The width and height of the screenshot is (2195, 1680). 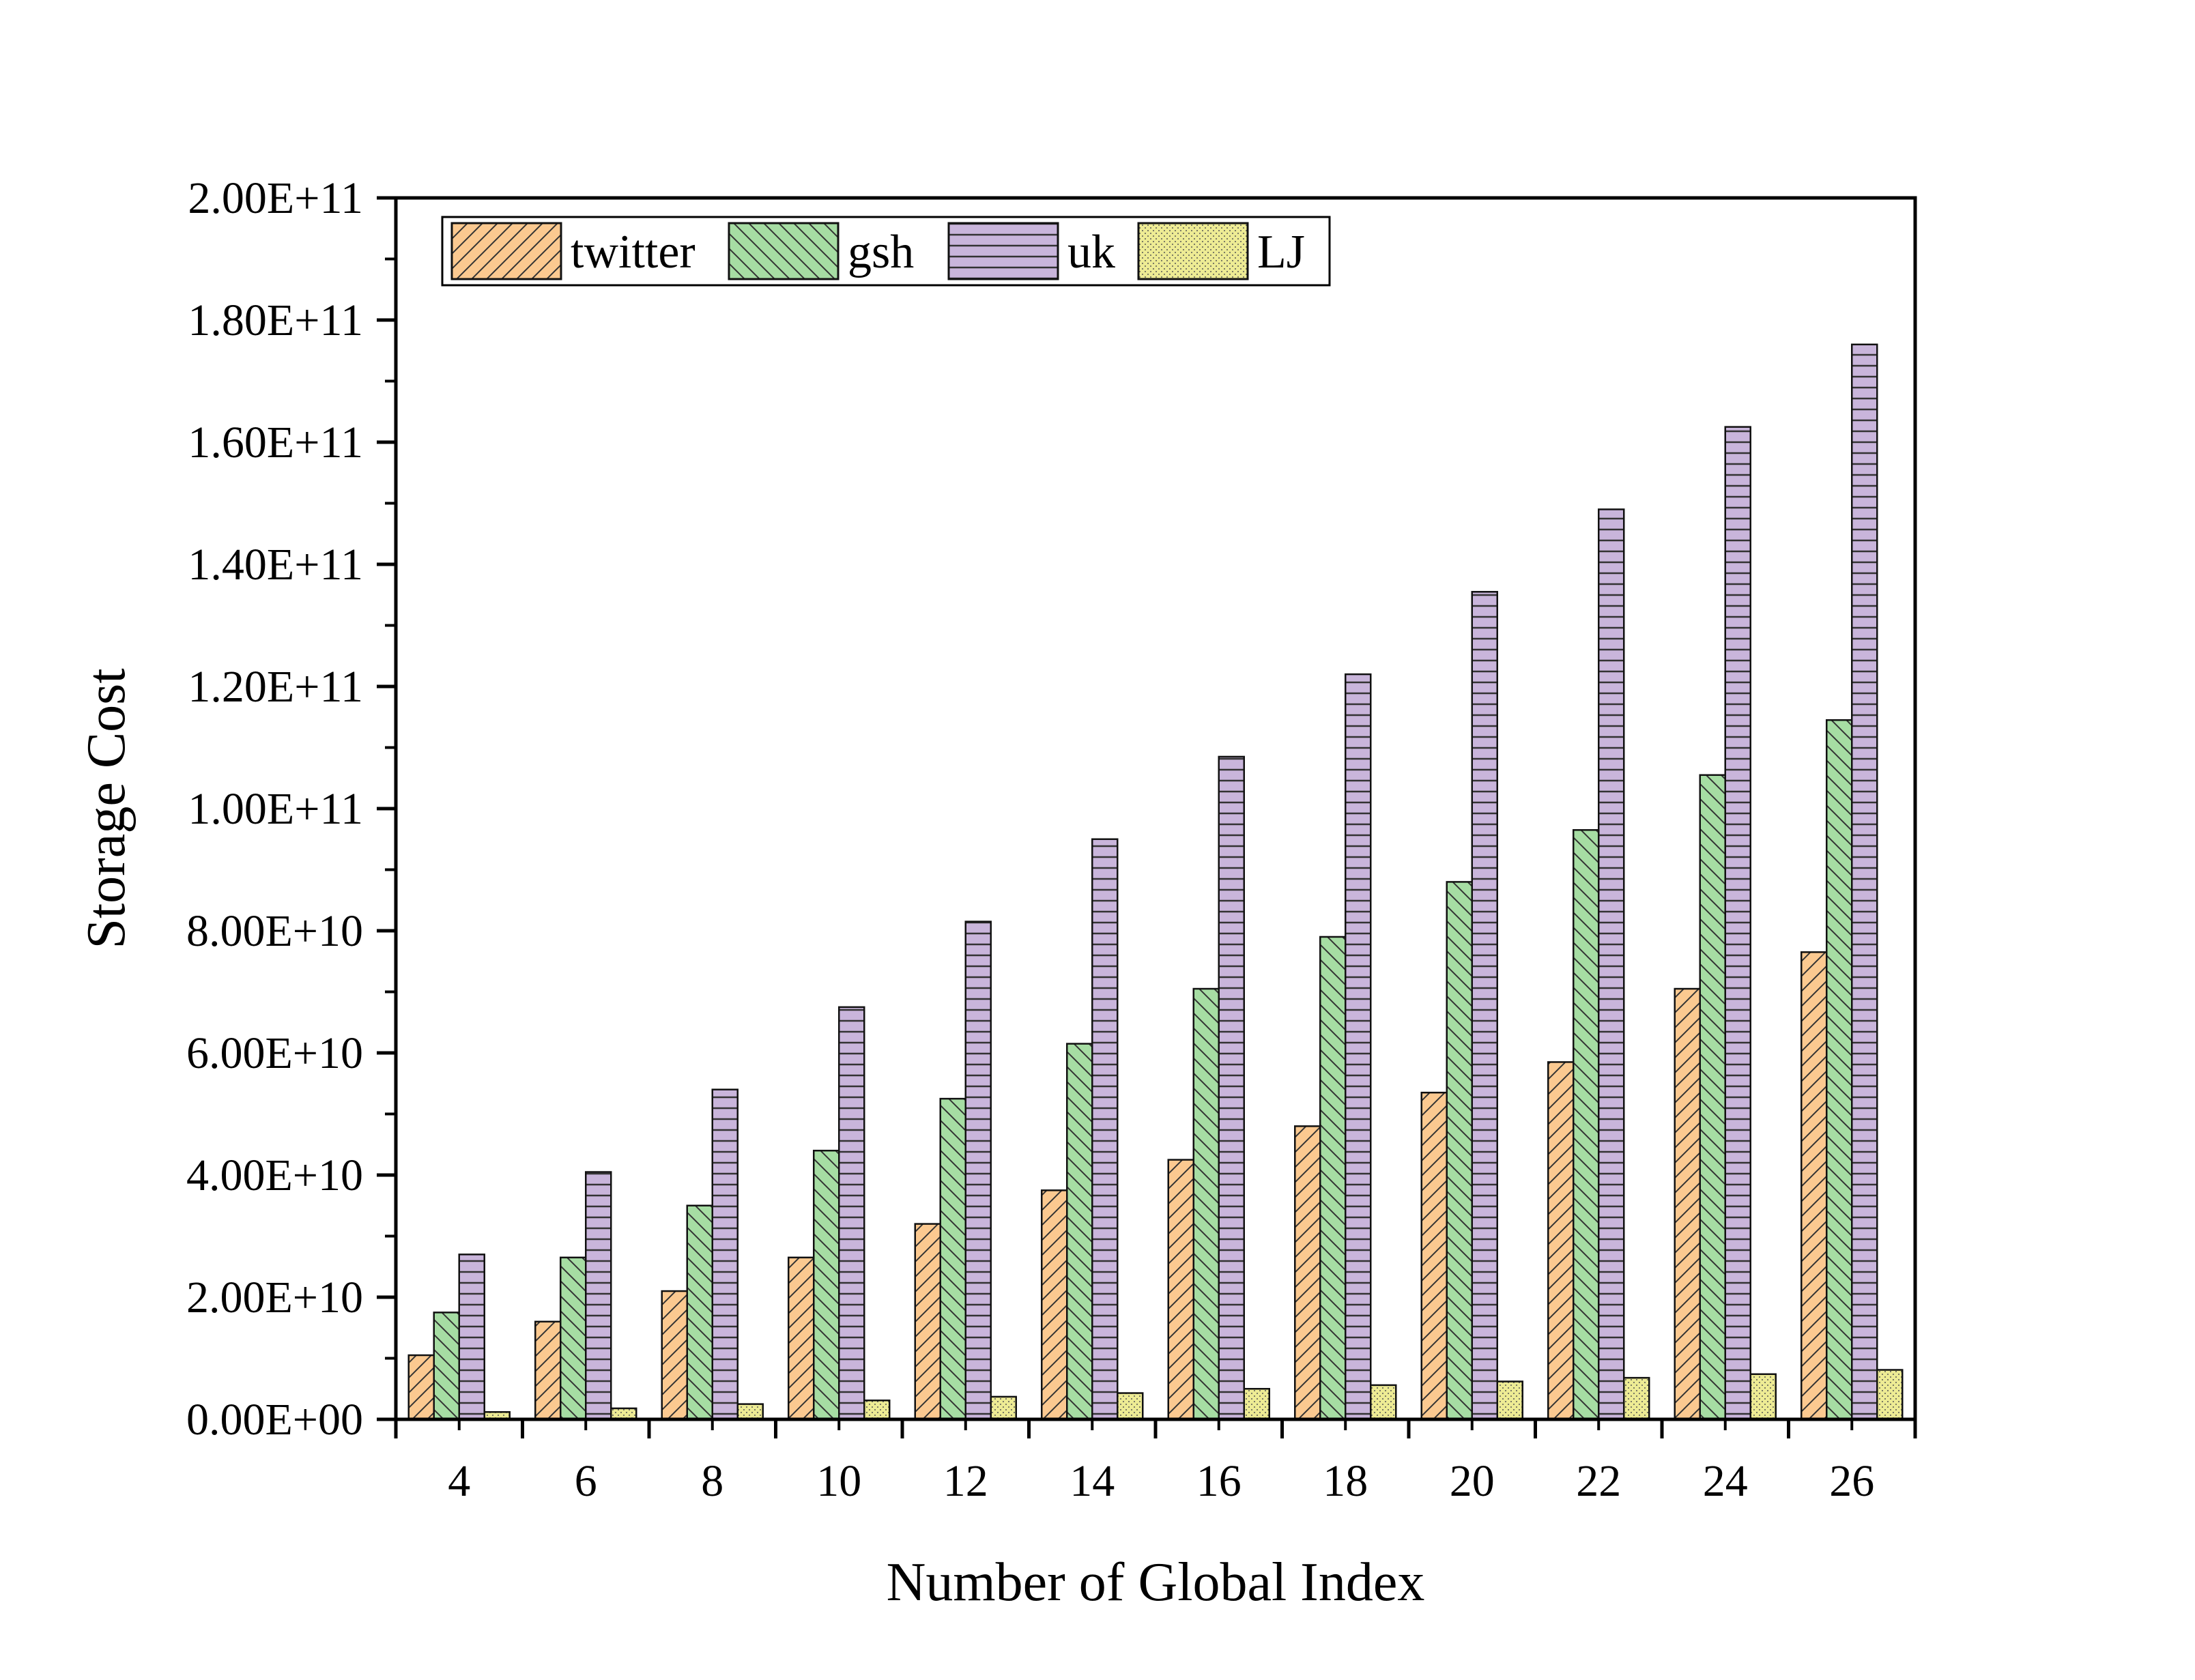 What do you see at coordinates (1092, 1481) in the screenshot?
I see `x-tick-label: 14` at bounding box center [1092, 1481].